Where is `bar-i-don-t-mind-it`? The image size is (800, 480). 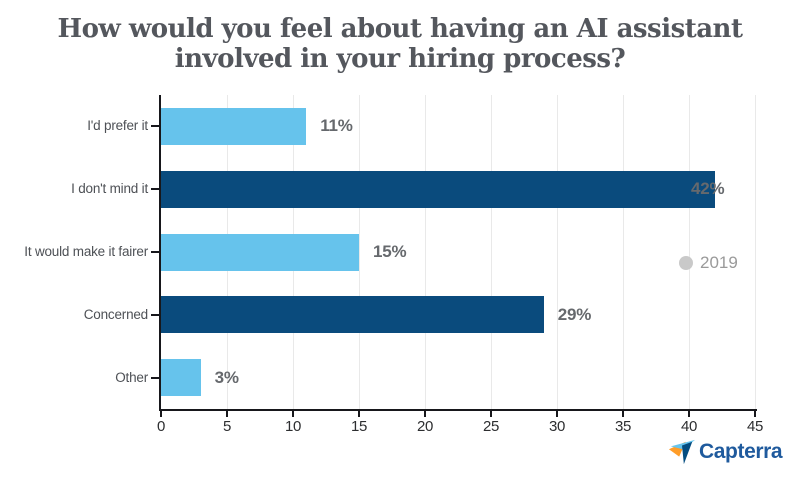
bar-i-don-t-mind-it is located at coordinates (438, 189).